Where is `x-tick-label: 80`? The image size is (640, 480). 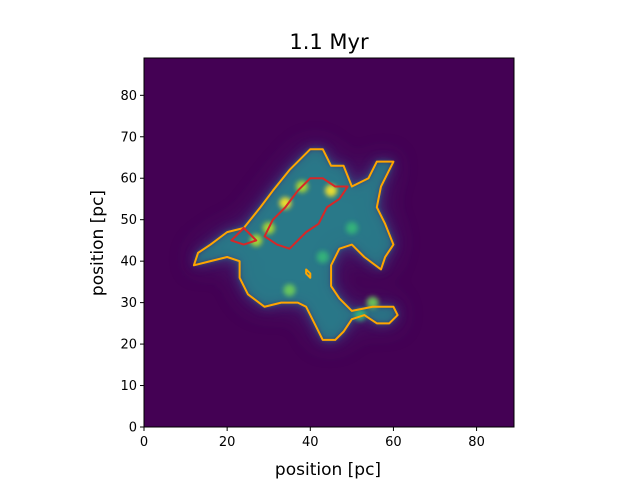
x-tick-label: 80 is located at coordinates (476, 442).